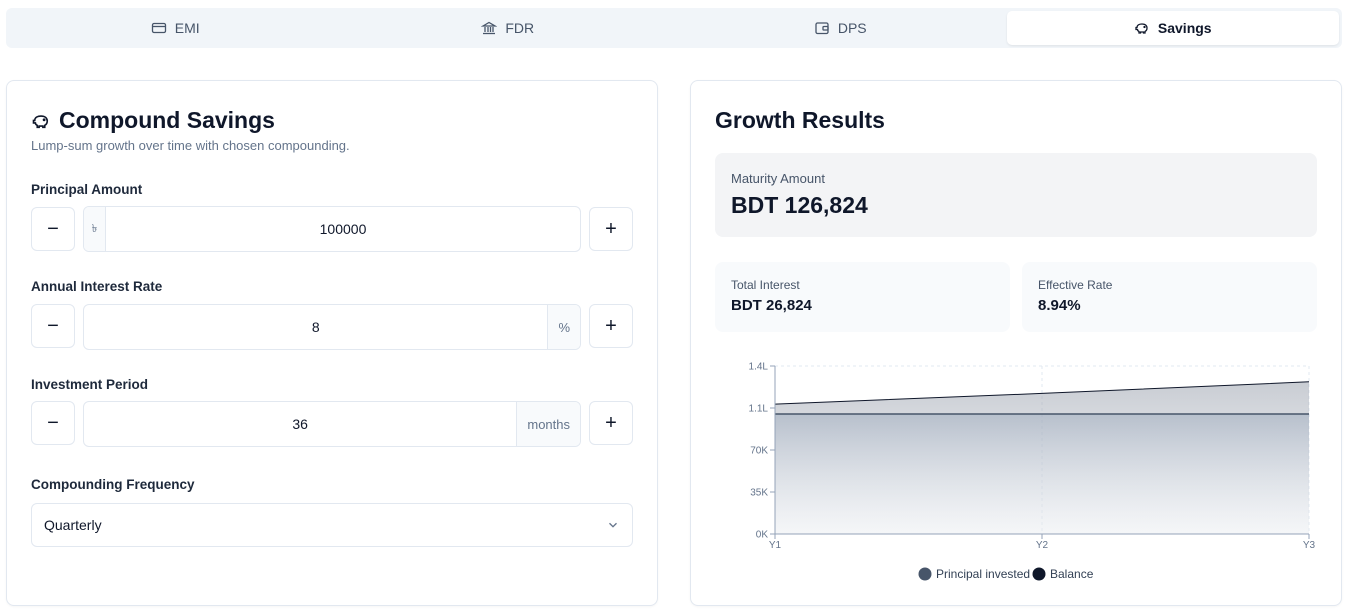  I want to click on chart-legend: Principal invested Balance, so click(1006, 574).